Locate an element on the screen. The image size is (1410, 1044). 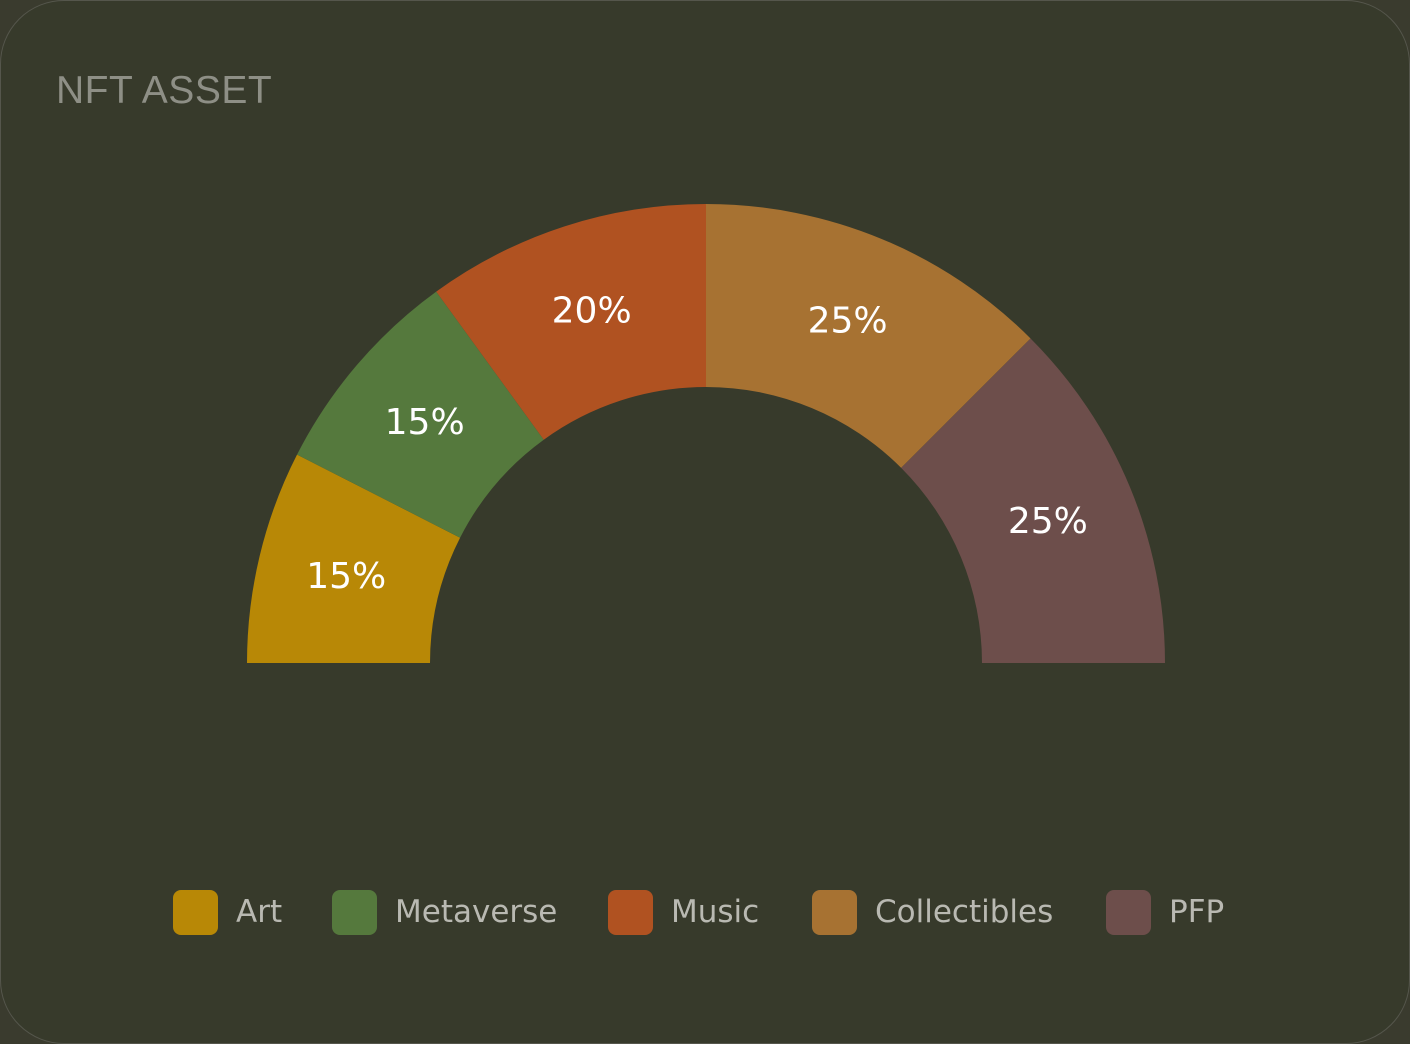
legend-label: Music is located at coordinates (715, 912).